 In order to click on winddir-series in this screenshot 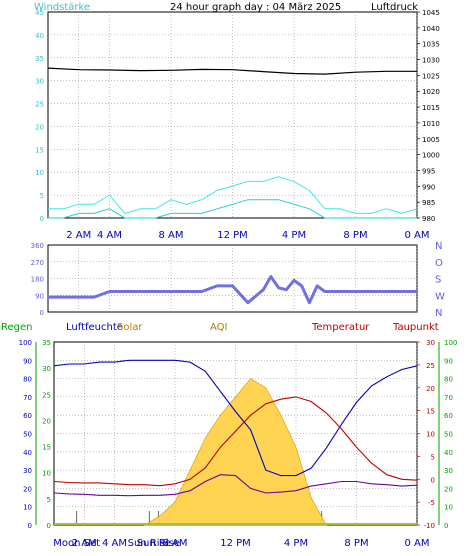, I will do `click(232, 290)`.